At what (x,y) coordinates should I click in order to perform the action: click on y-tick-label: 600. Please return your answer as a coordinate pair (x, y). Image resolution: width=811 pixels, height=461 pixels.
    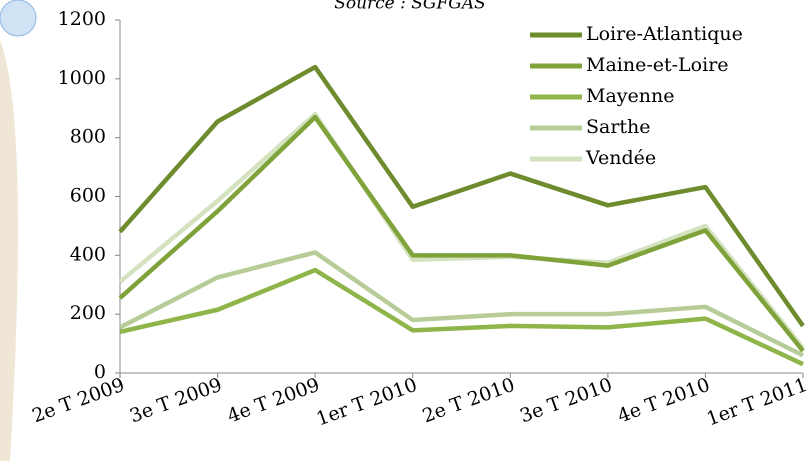
    Looking at the image, I should click on (88, 196).